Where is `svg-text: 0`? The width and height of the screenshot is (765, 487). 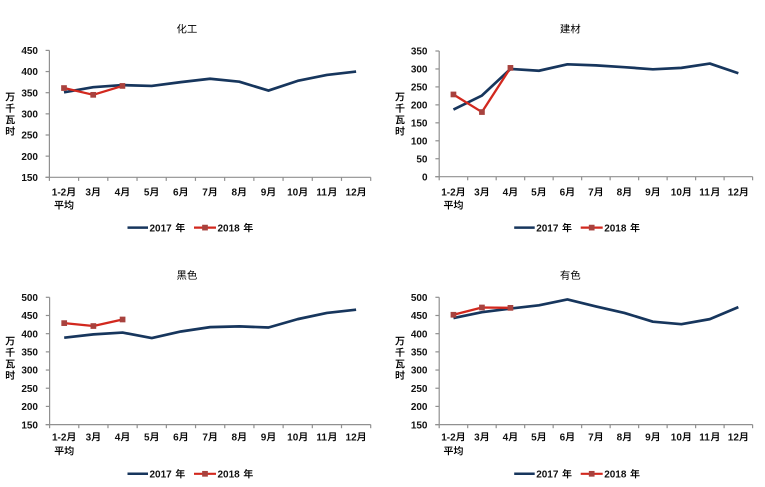 svg-text: 0 is located at coordinates (425, 177).